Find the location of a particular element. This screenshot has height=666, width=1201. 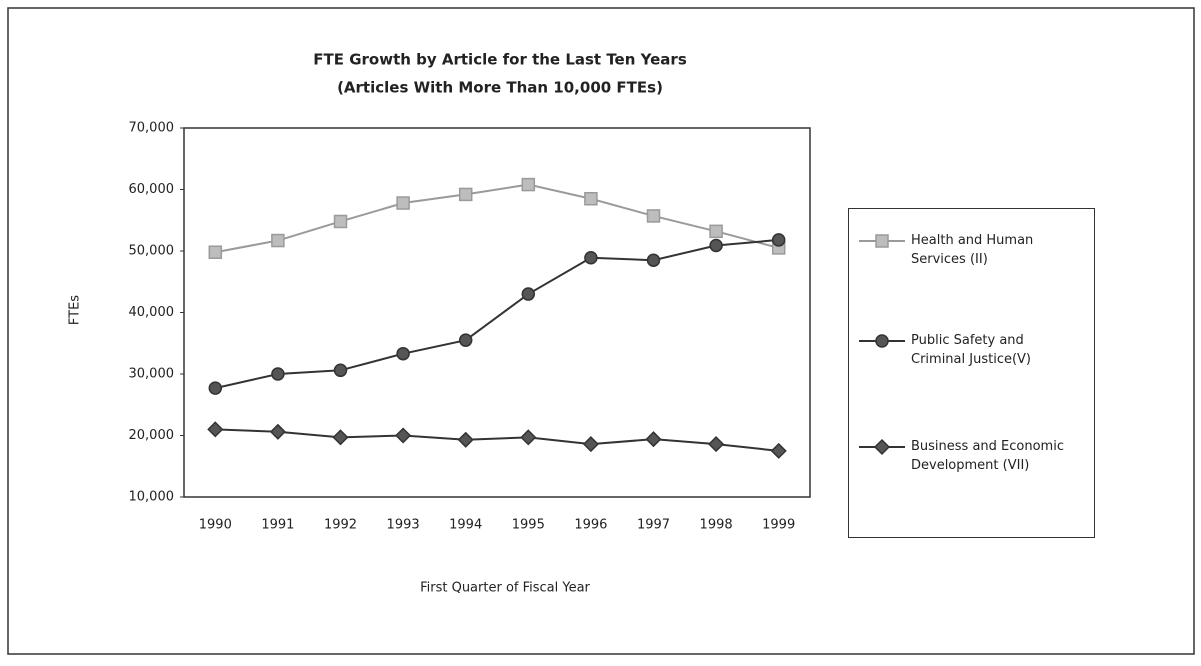

legend-entry: Health and Human Services (II) is located at coordinates (969, 250).